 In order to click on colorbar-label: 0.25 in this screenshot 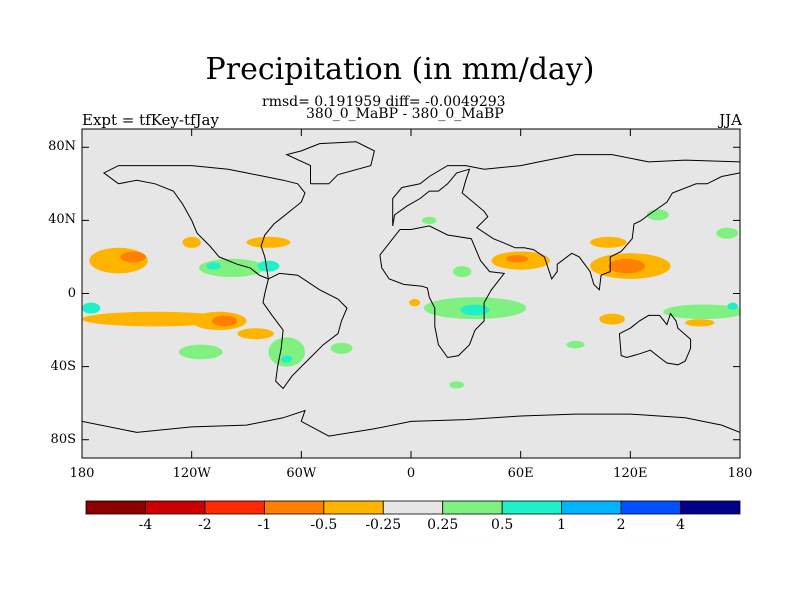, I will do `click(443, 525)`.